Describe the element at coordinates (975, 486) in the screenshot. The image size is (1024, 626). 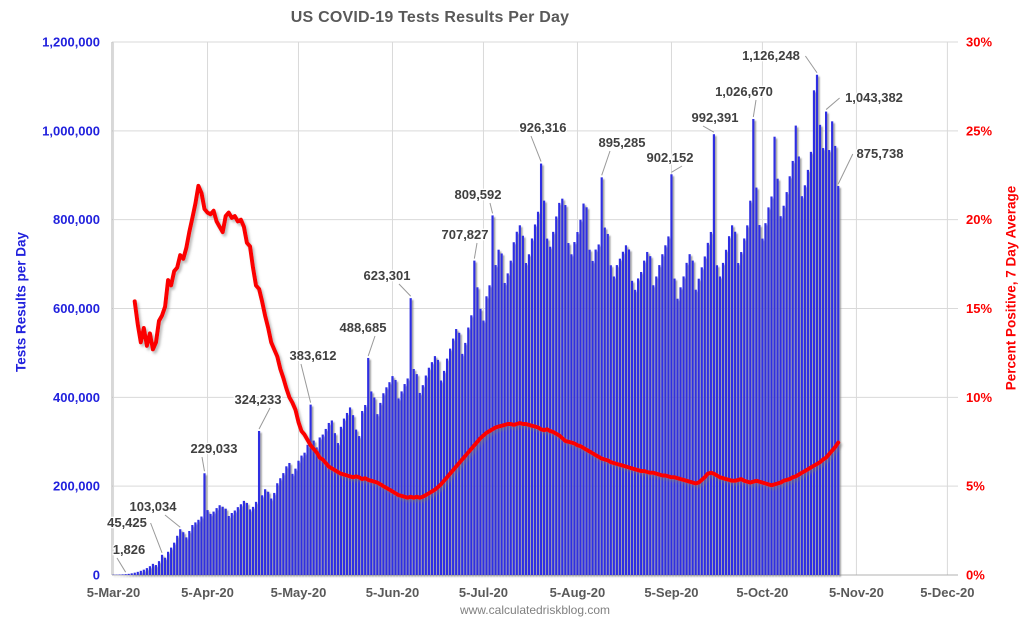
I see `y-tick-label-right: 5%` at that location.